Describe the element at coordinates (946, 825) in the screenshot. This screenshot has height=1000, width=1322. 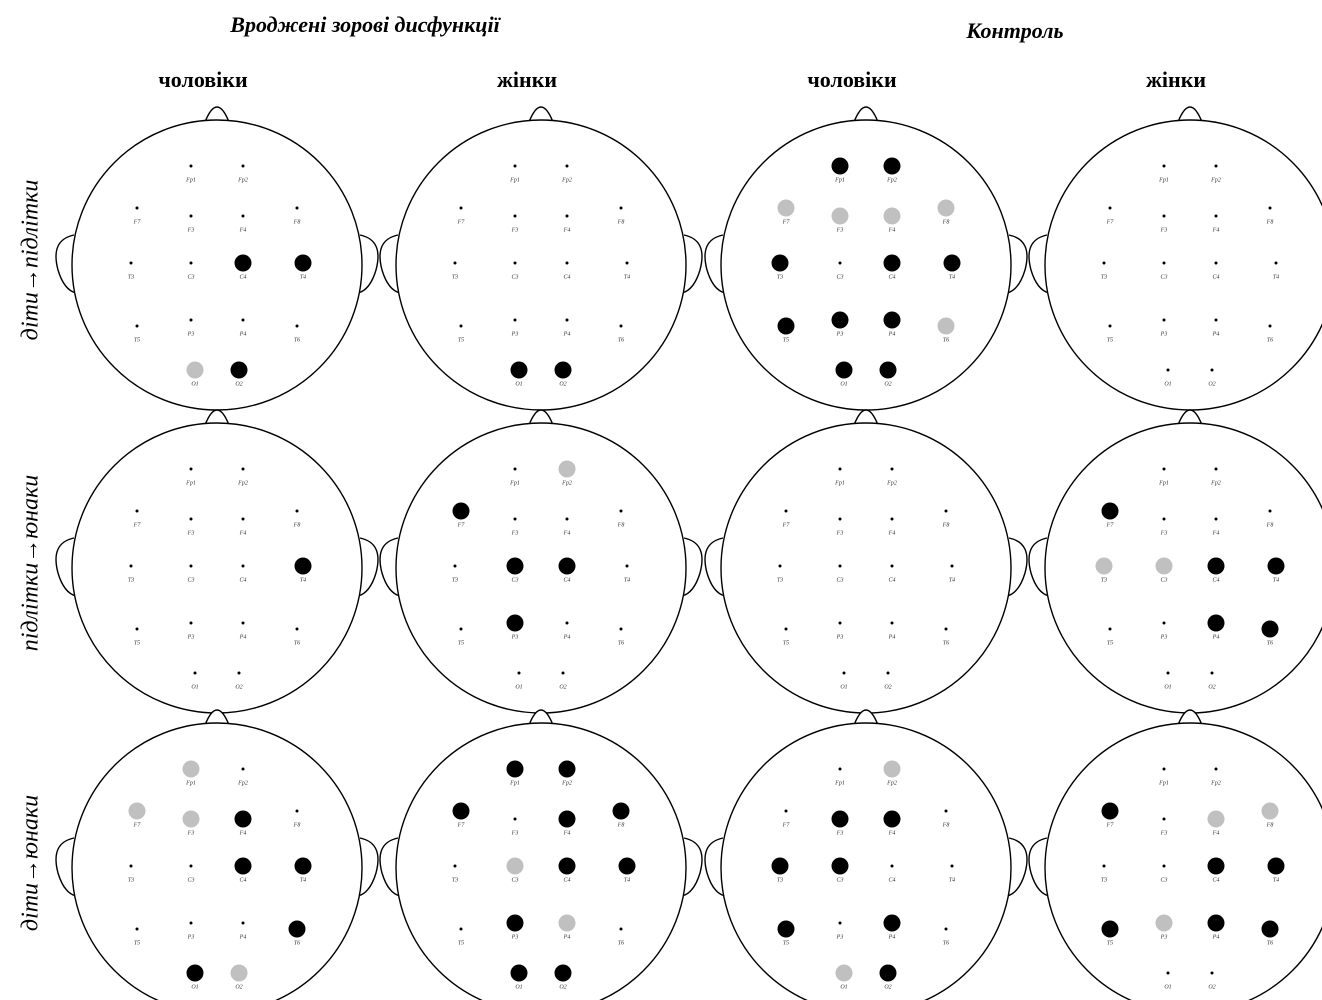
I see `electrode-label: F8` at that location.